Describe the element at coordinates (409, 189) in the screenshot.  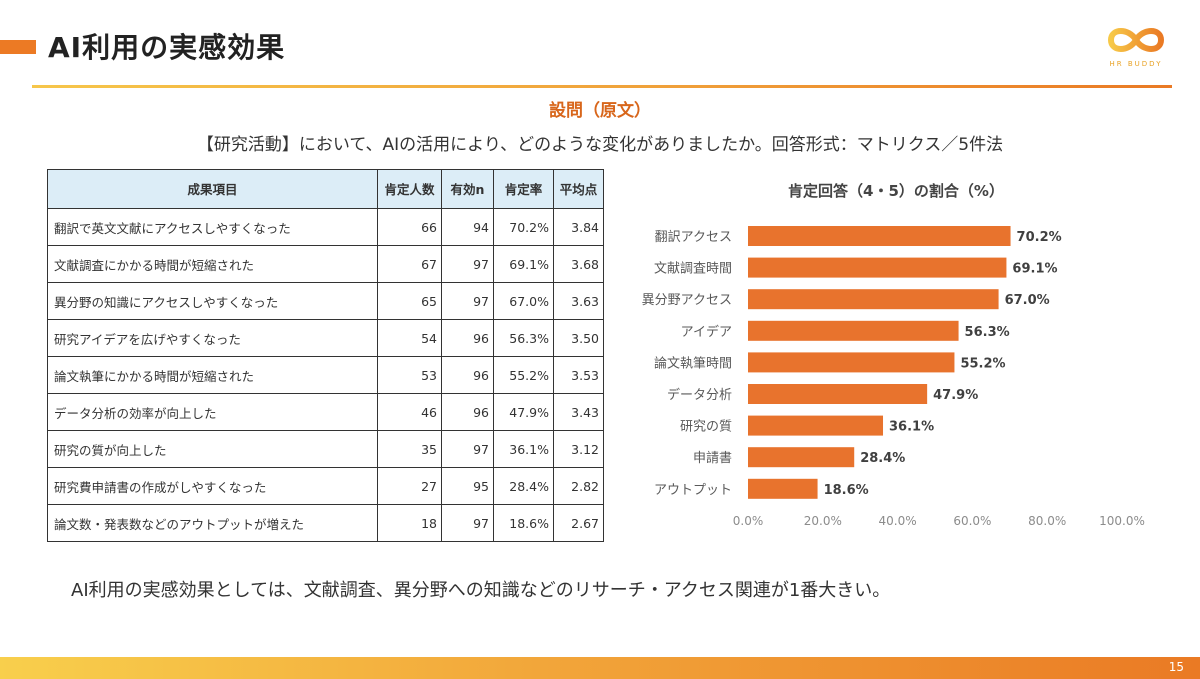
I see `header-positive-count: 肯定人数` at that location.